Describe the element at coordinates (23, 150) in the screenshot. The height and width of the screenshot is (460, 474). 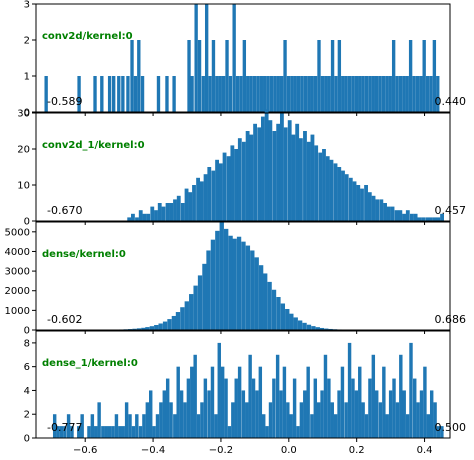
I see `y-tick-label: 20` at that location.